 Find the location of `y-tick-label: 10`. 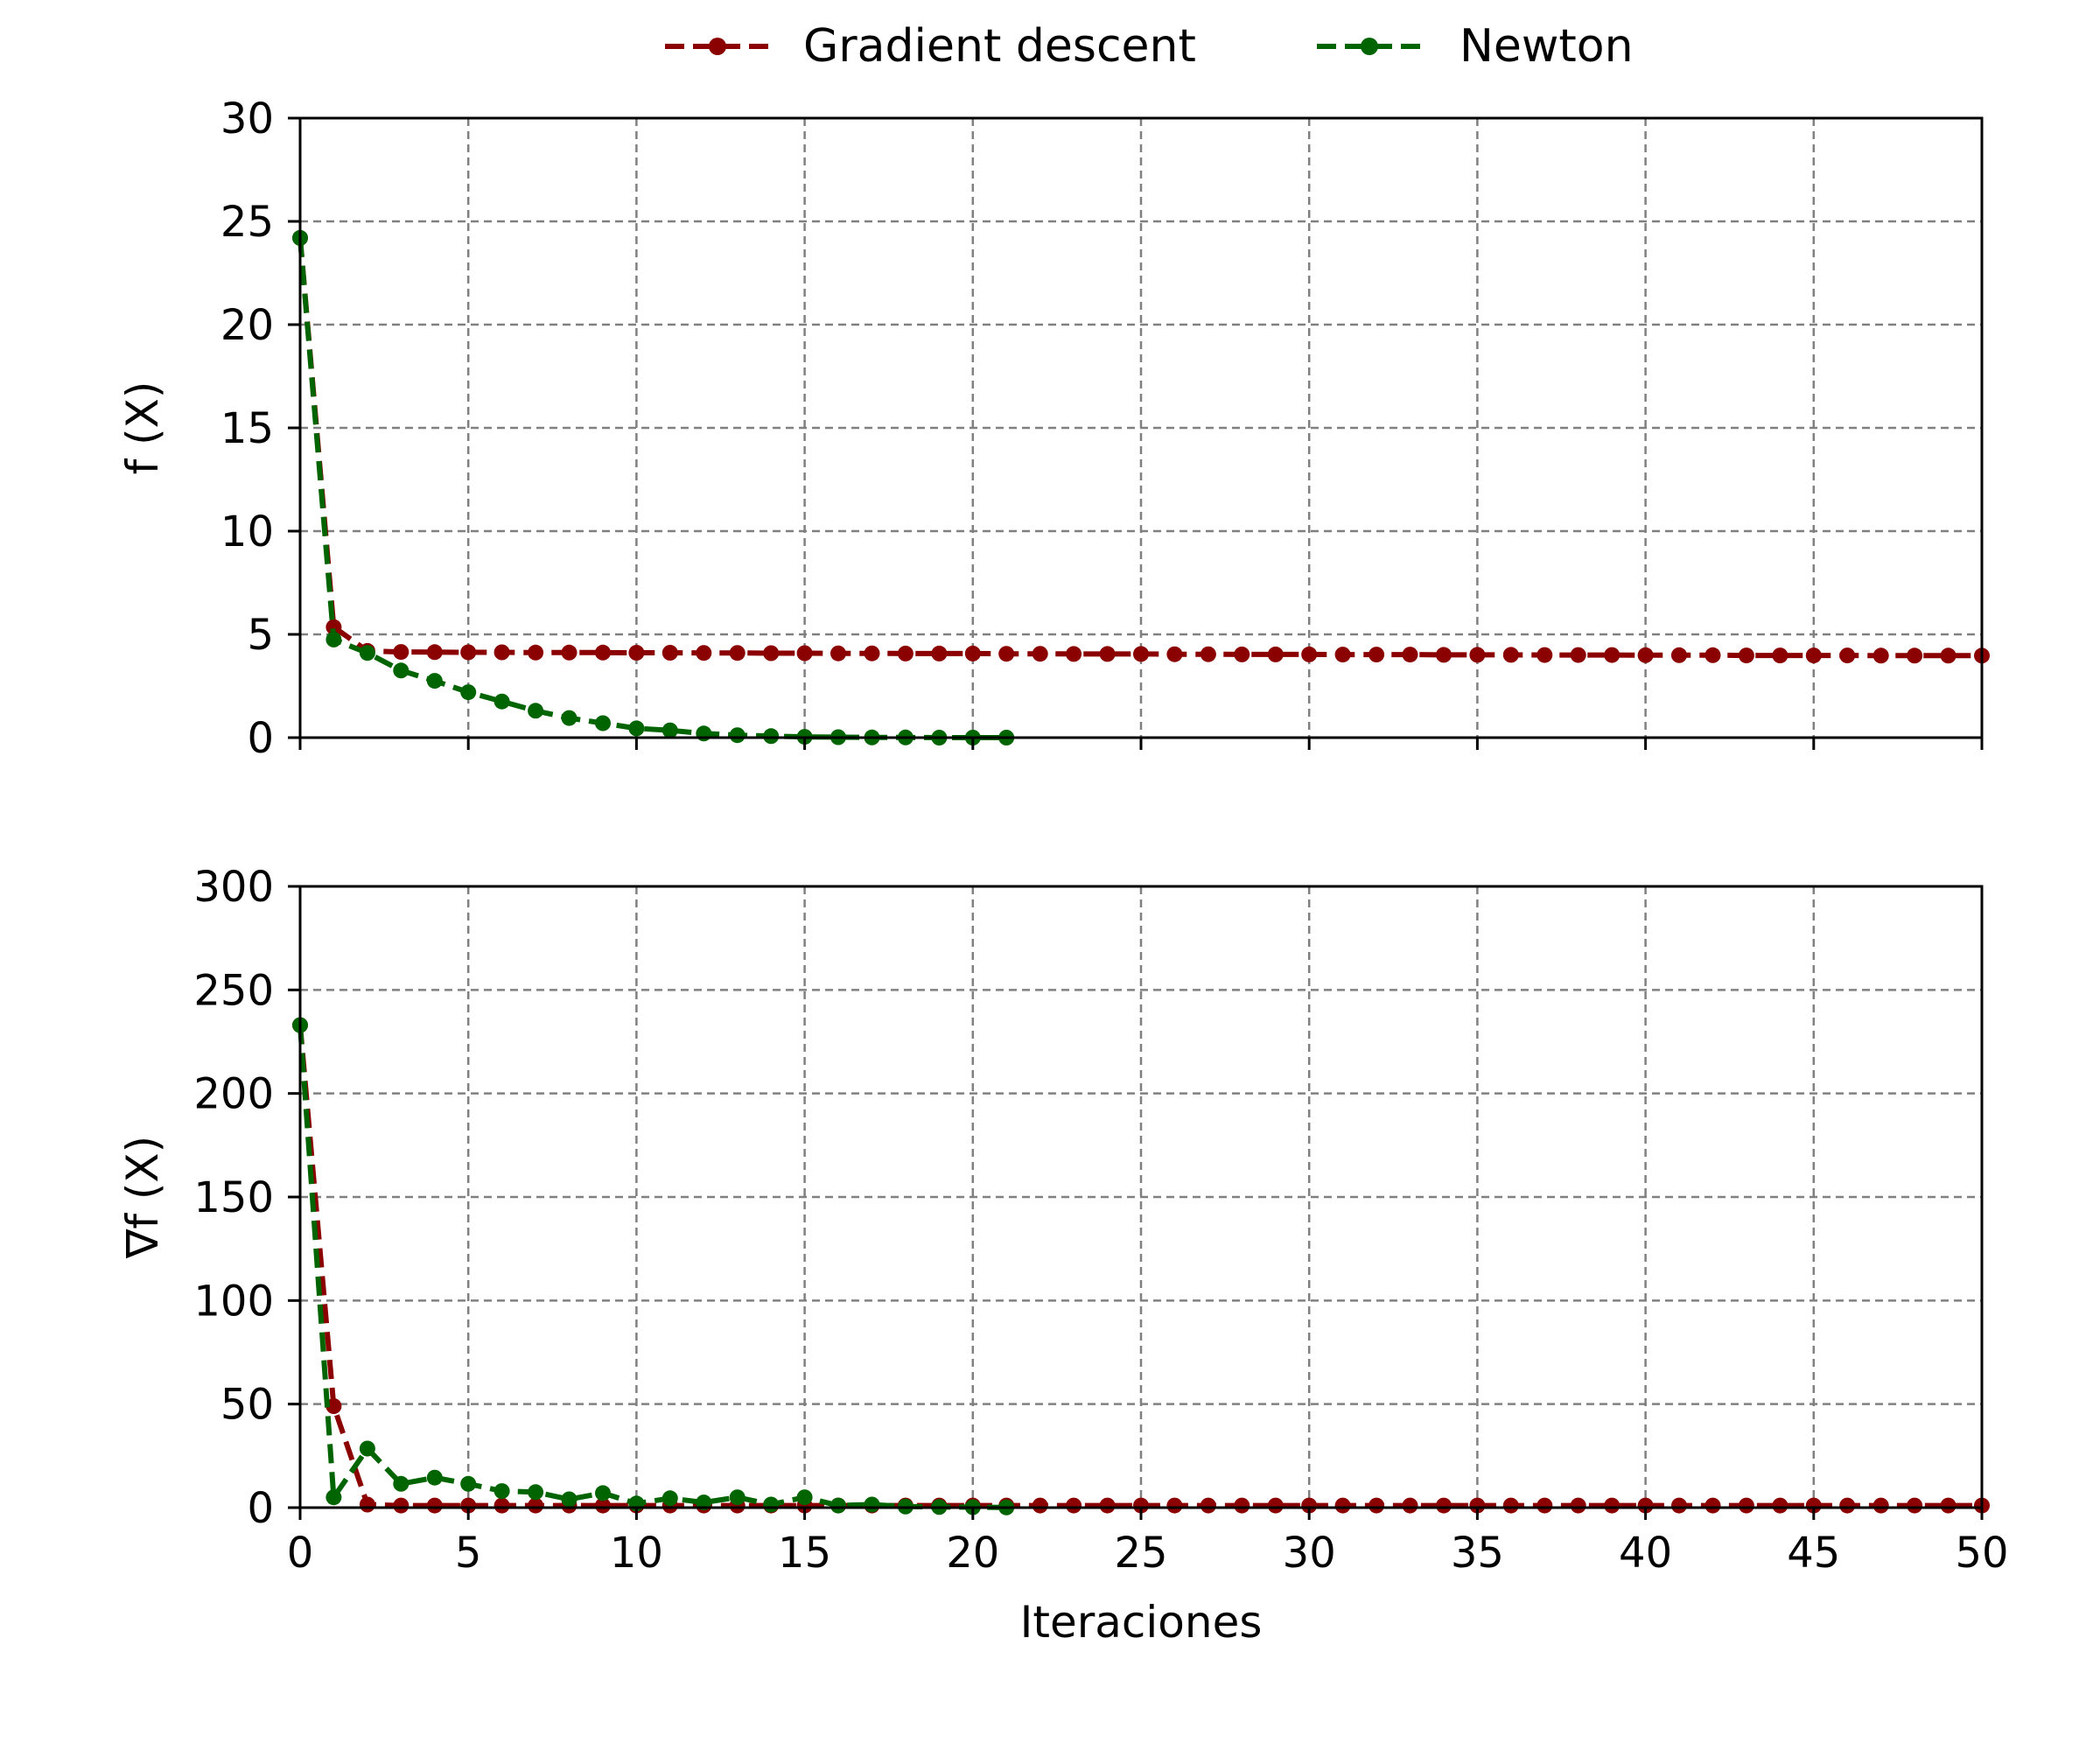

y-tick-label: 10 is located at coordinates (247, 532).